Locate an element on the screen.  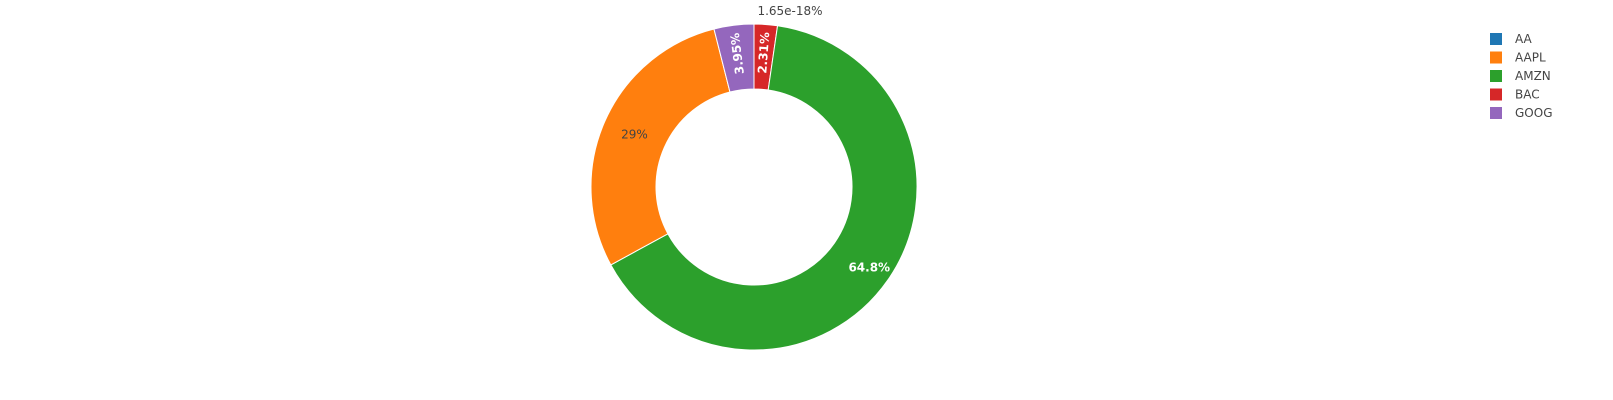
legend-item-bac: BAC is located at coordinates (1515, 95).